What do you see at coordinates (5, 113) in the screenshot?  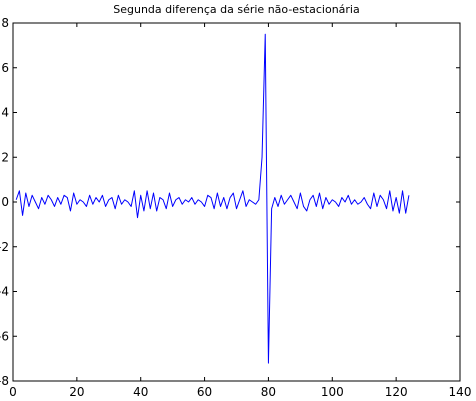 I see `y-tick-label: 4` at bounding box center [5, 113].